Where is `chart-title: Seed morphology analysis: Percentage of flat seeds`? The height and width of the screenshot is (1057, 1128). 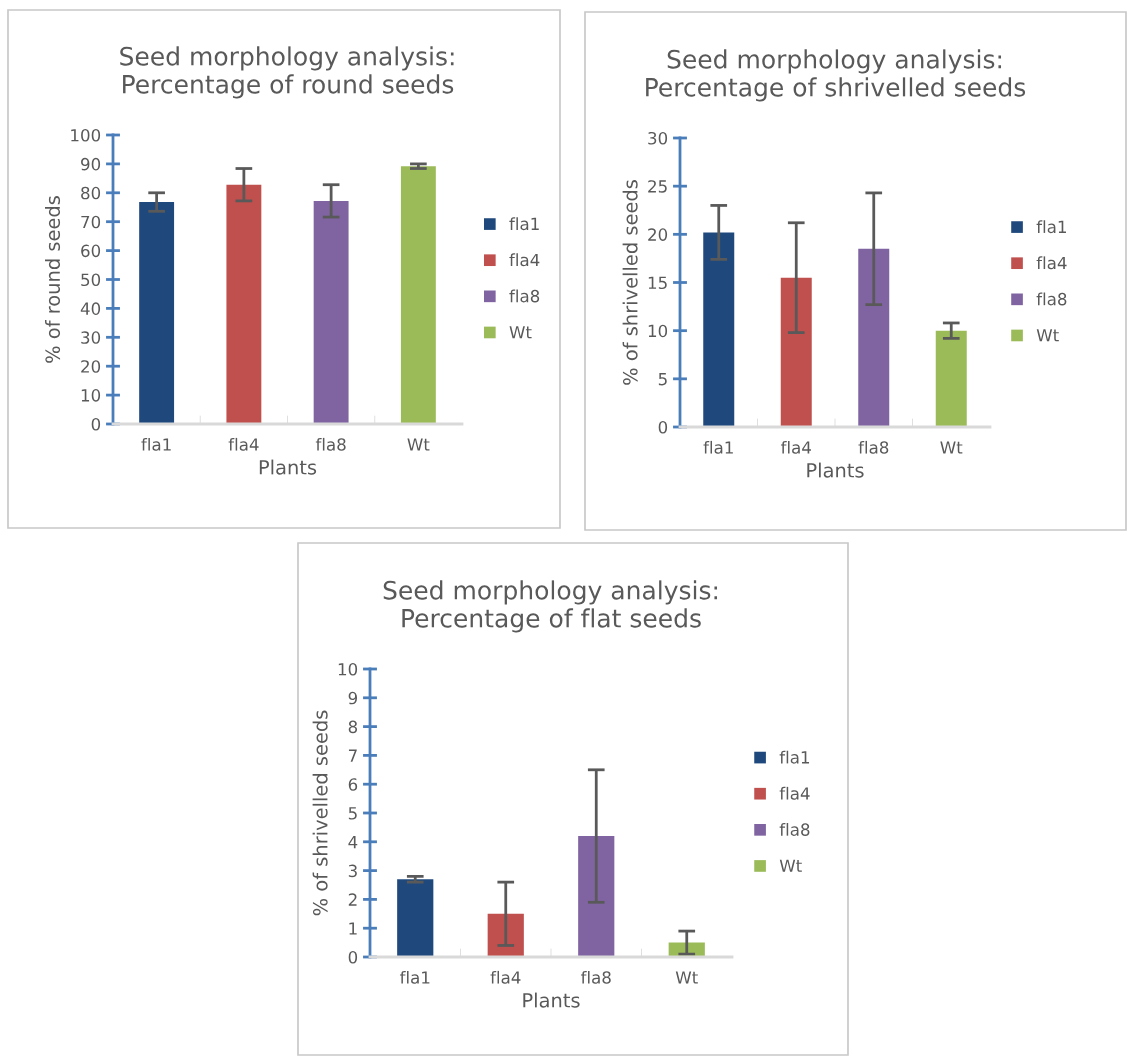 chart-title: Seed morphology analysis: Percentage of flat seeds is located at coordinates (550, 606).